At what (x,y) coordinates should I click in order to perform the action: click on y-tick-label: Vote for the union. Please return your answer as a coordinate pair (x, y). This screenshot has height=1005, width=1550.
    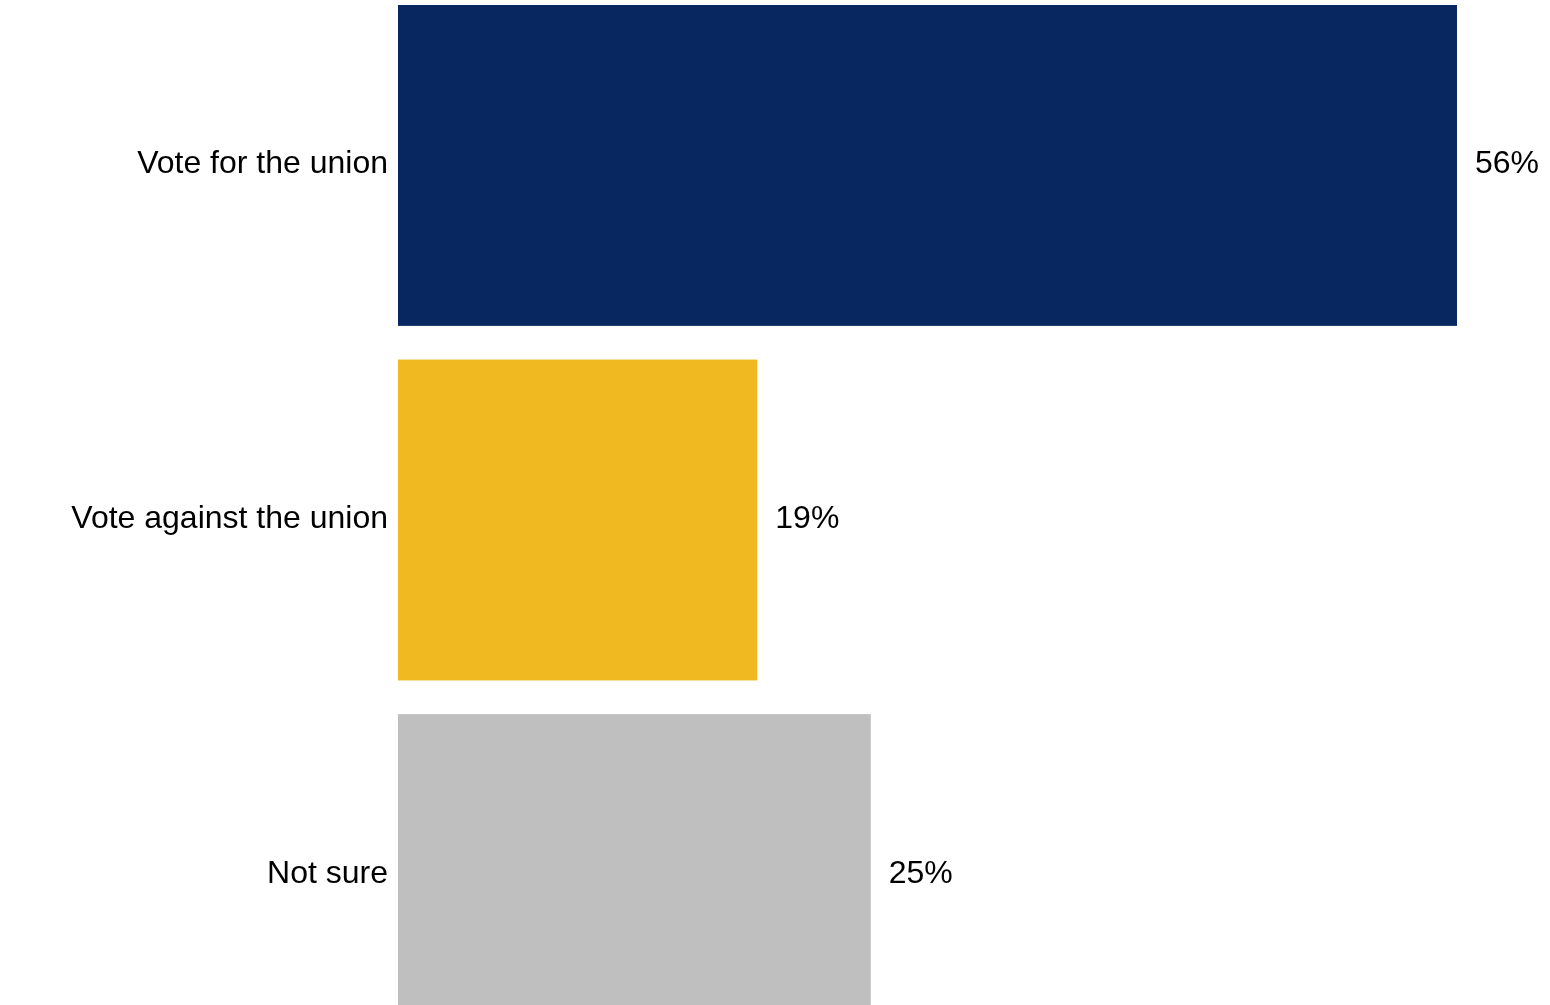
    Looking at the image, I should click on (262, 162).